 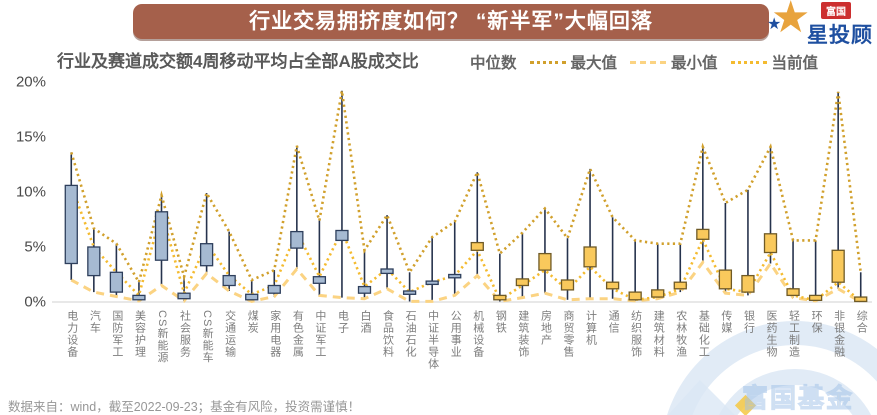 I want to click on legend-label-median: 中位数, so click(x=493, y=63).